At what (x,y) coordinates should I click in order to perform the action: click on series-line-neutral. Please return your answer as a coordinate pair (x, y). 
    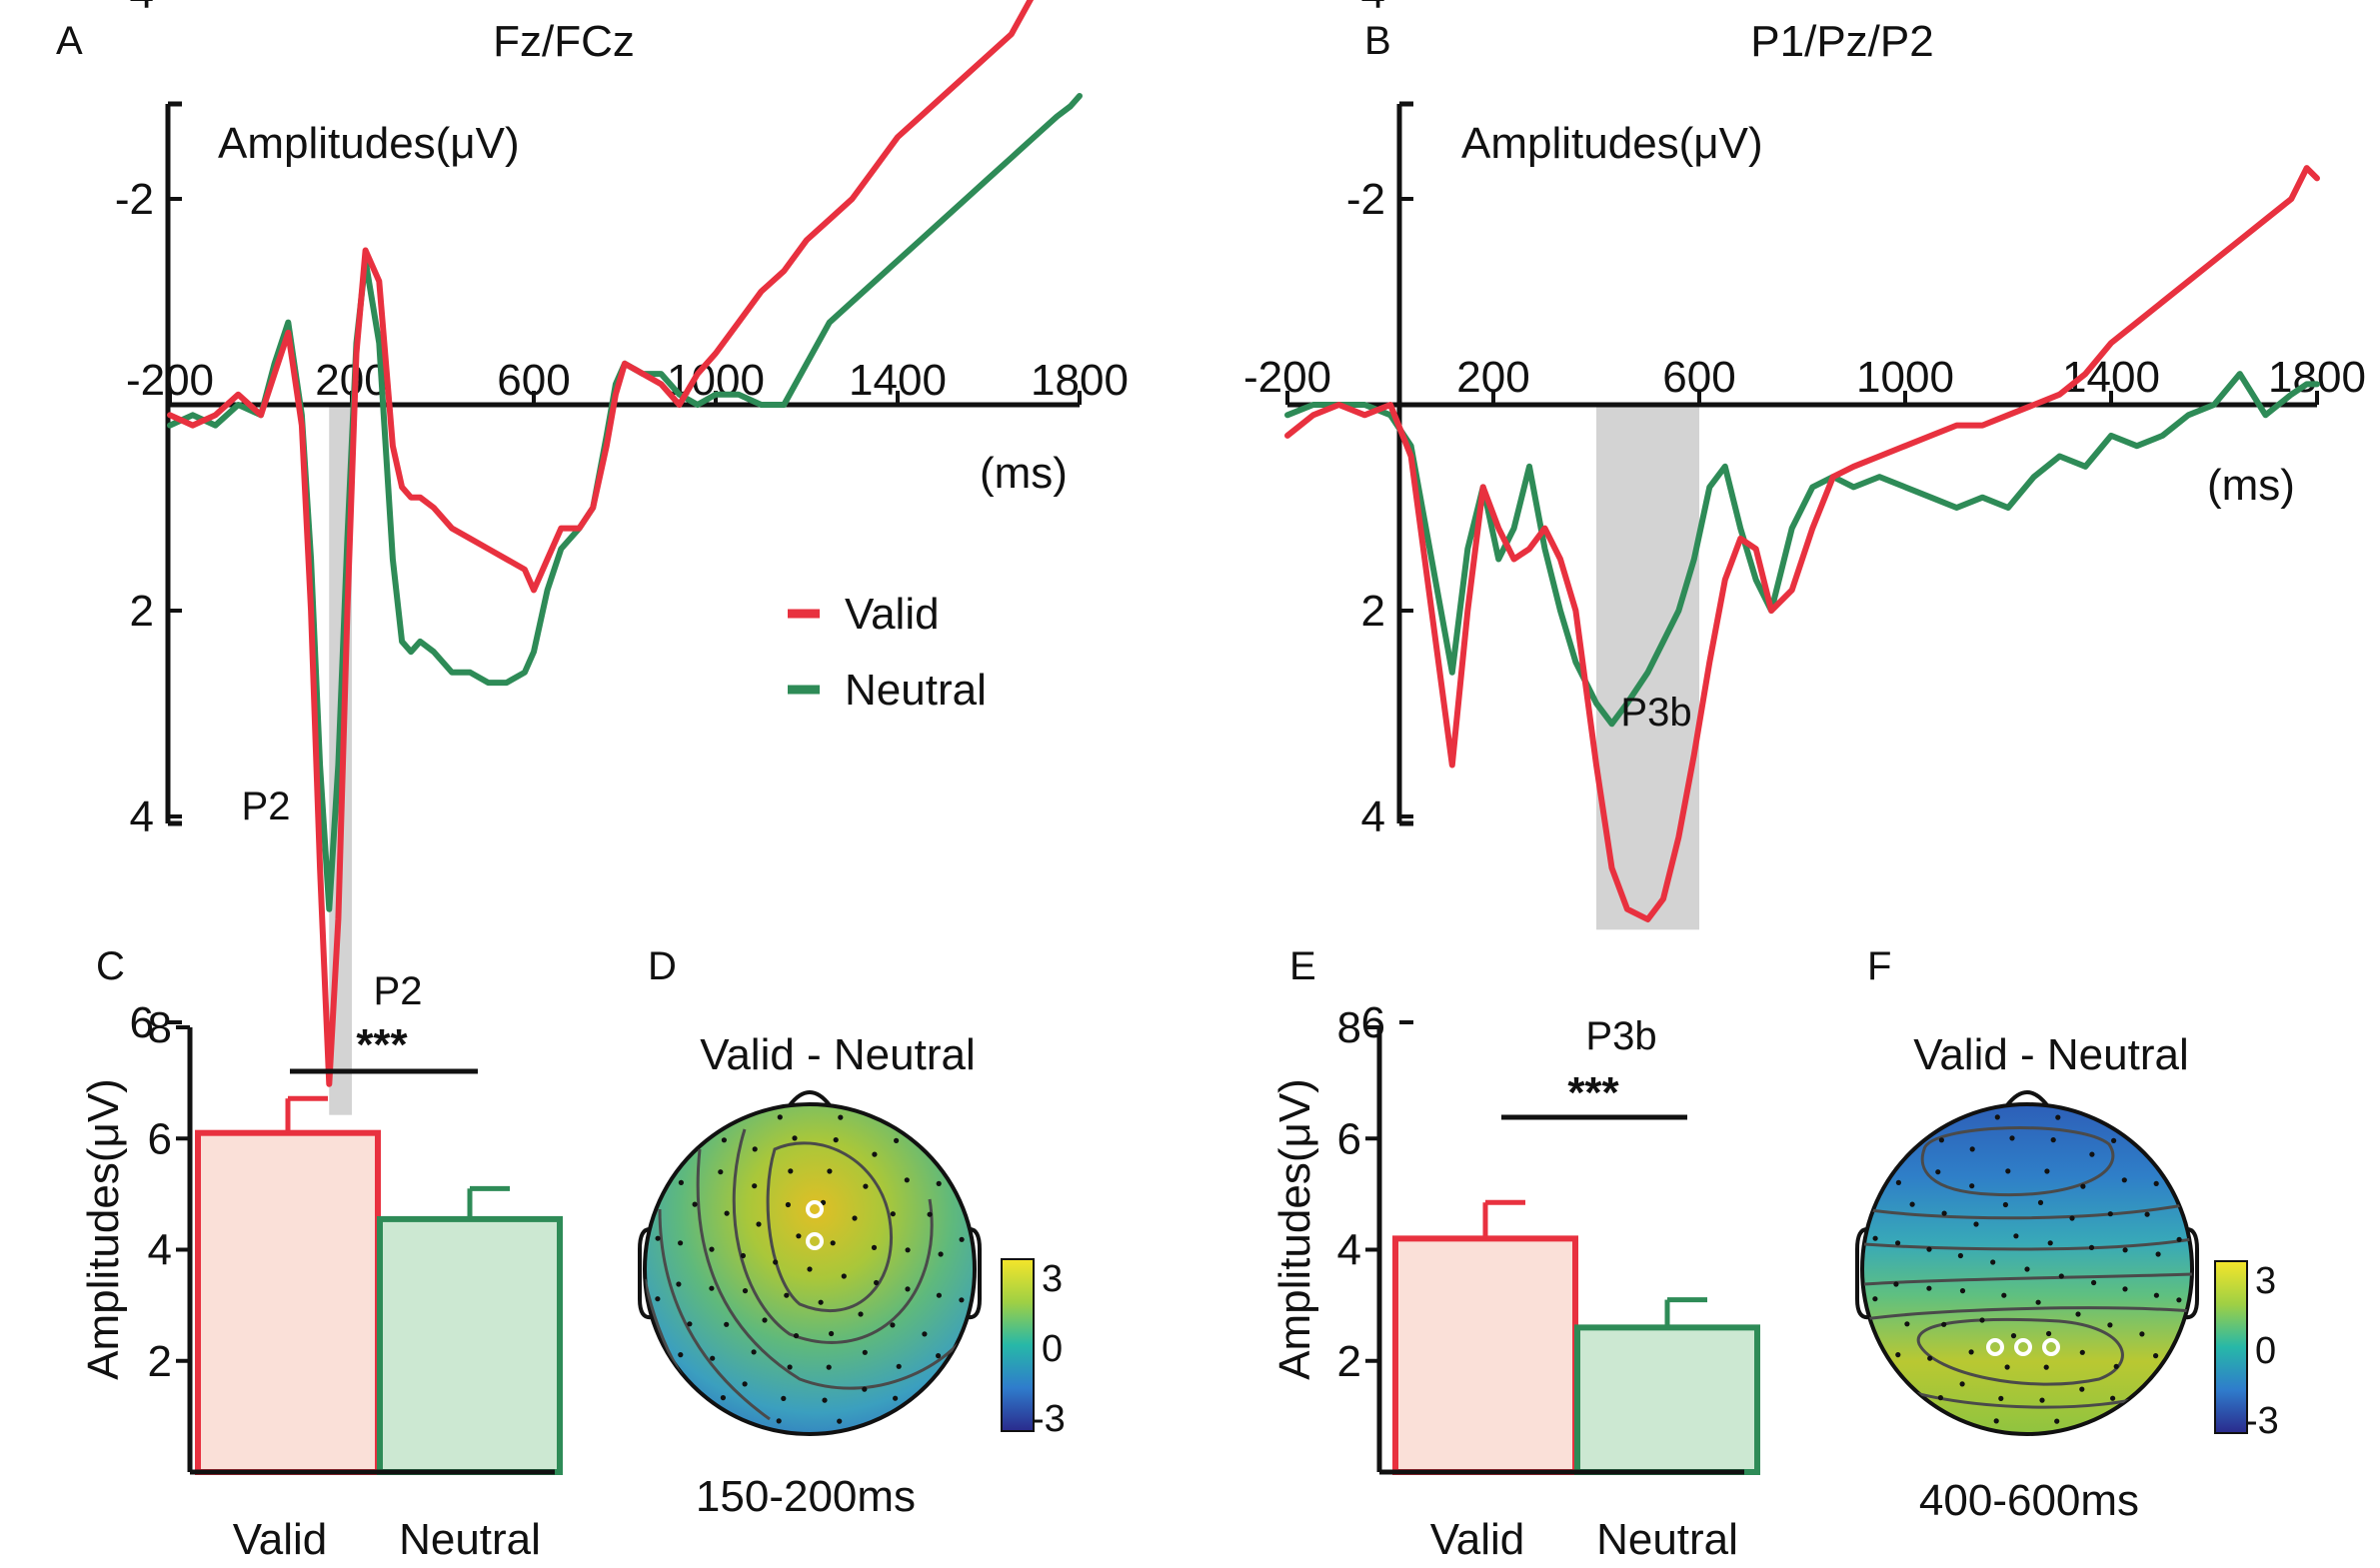
    Looking at the image, I should click on (1802, 549).